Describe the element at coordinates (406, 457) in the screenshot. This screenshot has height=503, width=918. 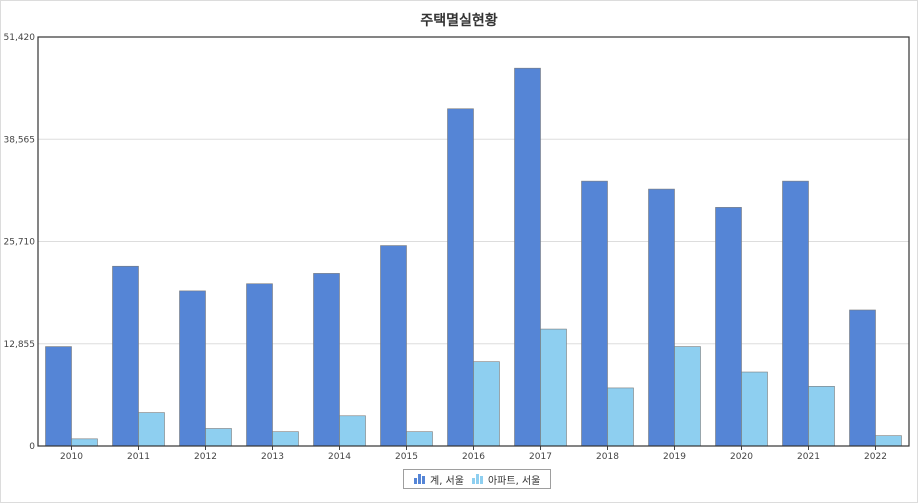
I see `x-tick-label: 2015` at that location.